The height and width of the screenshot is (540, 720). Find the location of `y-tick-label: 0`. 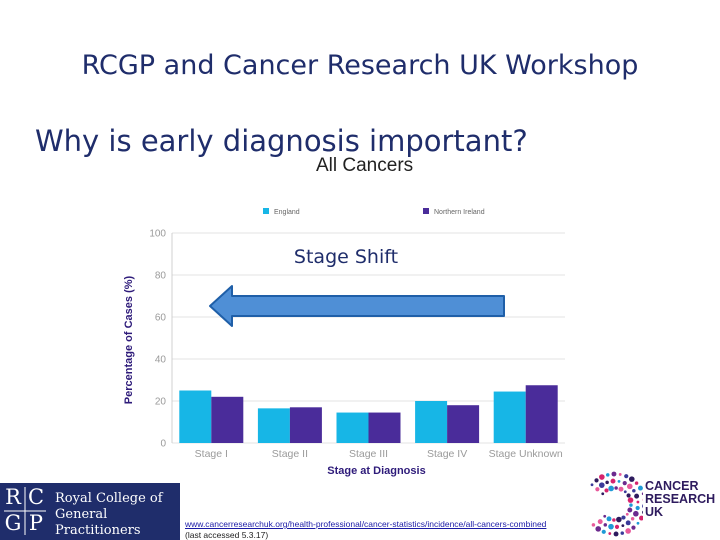

y-tick-label: 0 is located at coordinates (163, 444).